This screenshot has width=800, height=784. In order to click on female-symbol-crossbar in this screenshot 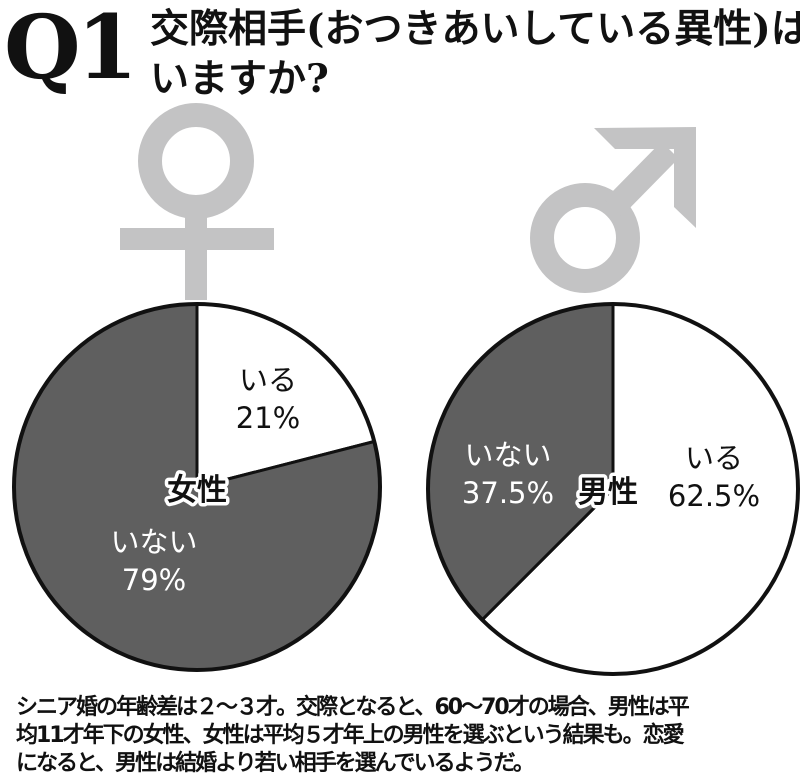, I will do `click(197, 239)`.